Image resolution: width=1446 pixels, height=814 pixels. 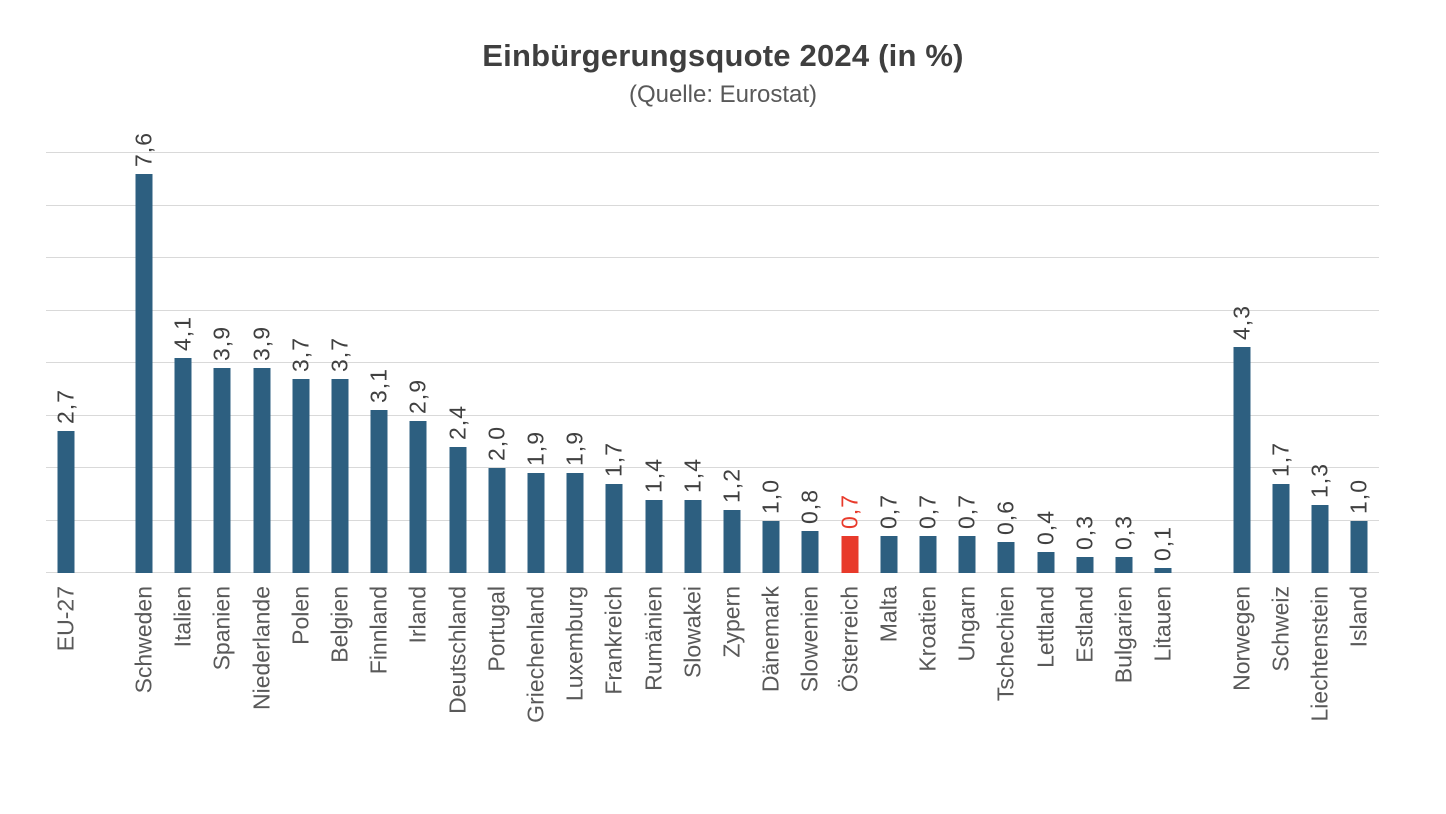 I want to click on category-label-norwegen: Norwegen, so click(x=1241, y=638).